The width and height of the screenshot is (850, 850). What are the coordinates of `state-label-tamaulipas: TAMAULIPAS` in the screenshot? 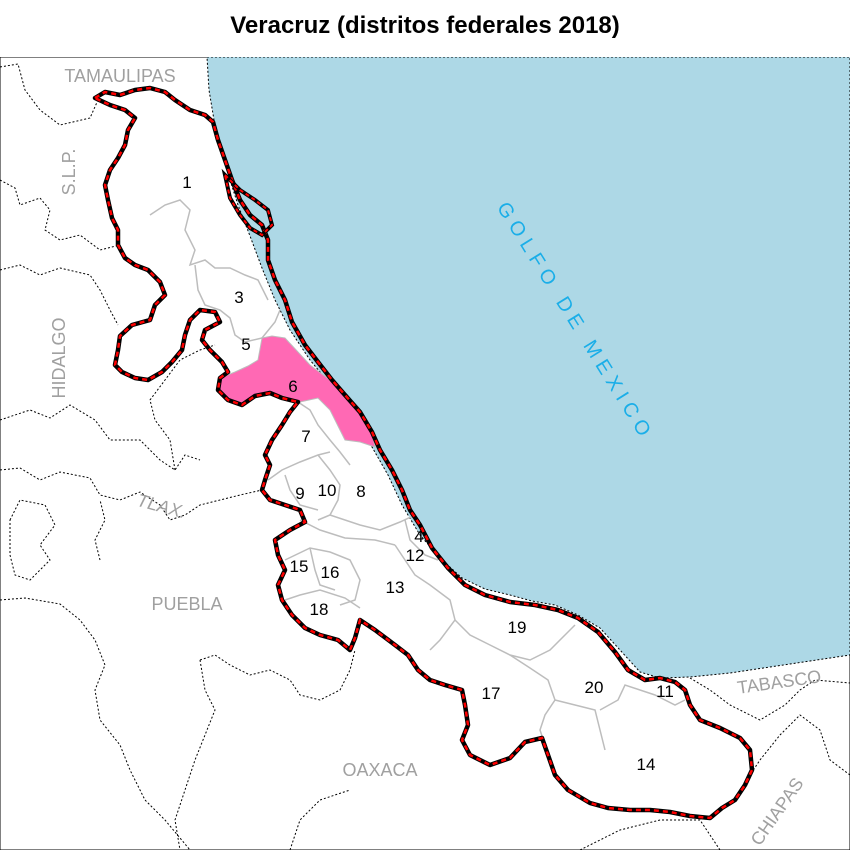 It's located at (119, 76).